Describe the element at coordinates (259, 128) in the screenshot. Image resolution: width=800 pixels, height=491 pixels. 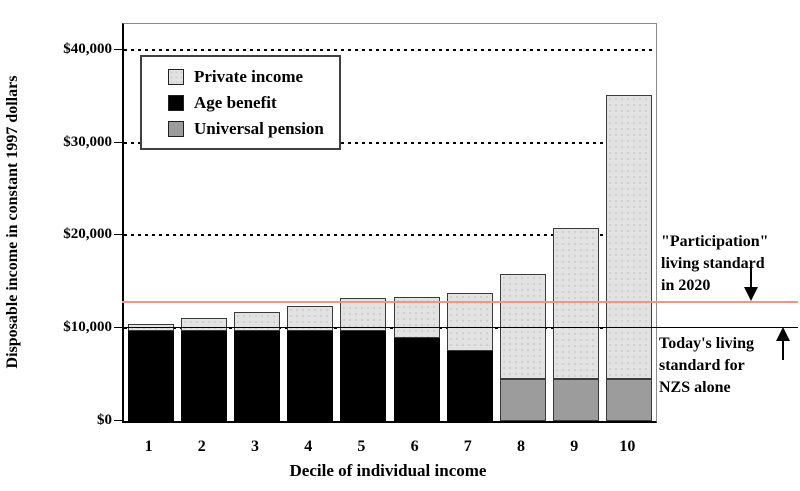
I see `legend-label: Universal pension` at that location.